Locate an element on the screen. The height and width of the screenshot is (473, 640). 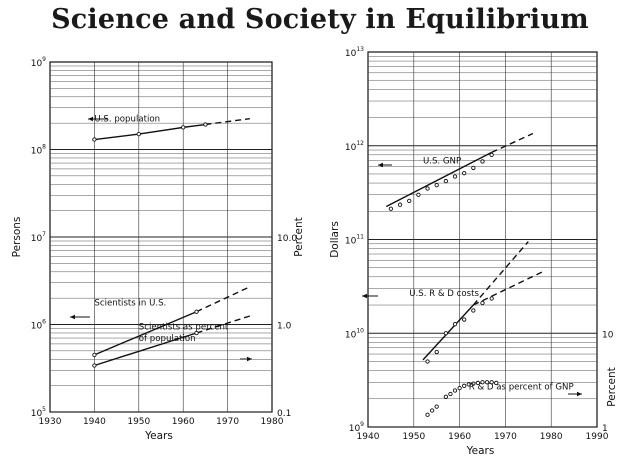
y2-tick-label: 10.0 is located at coordinates (287, 239).